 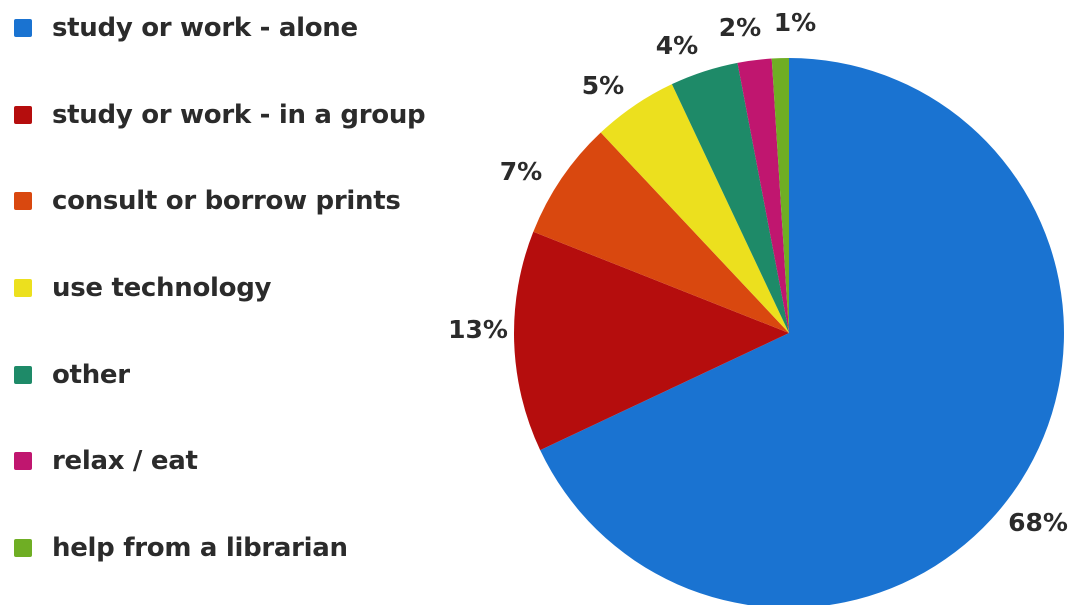 I want to click on slice-data-label: 13%, so click(x=478, y=329).